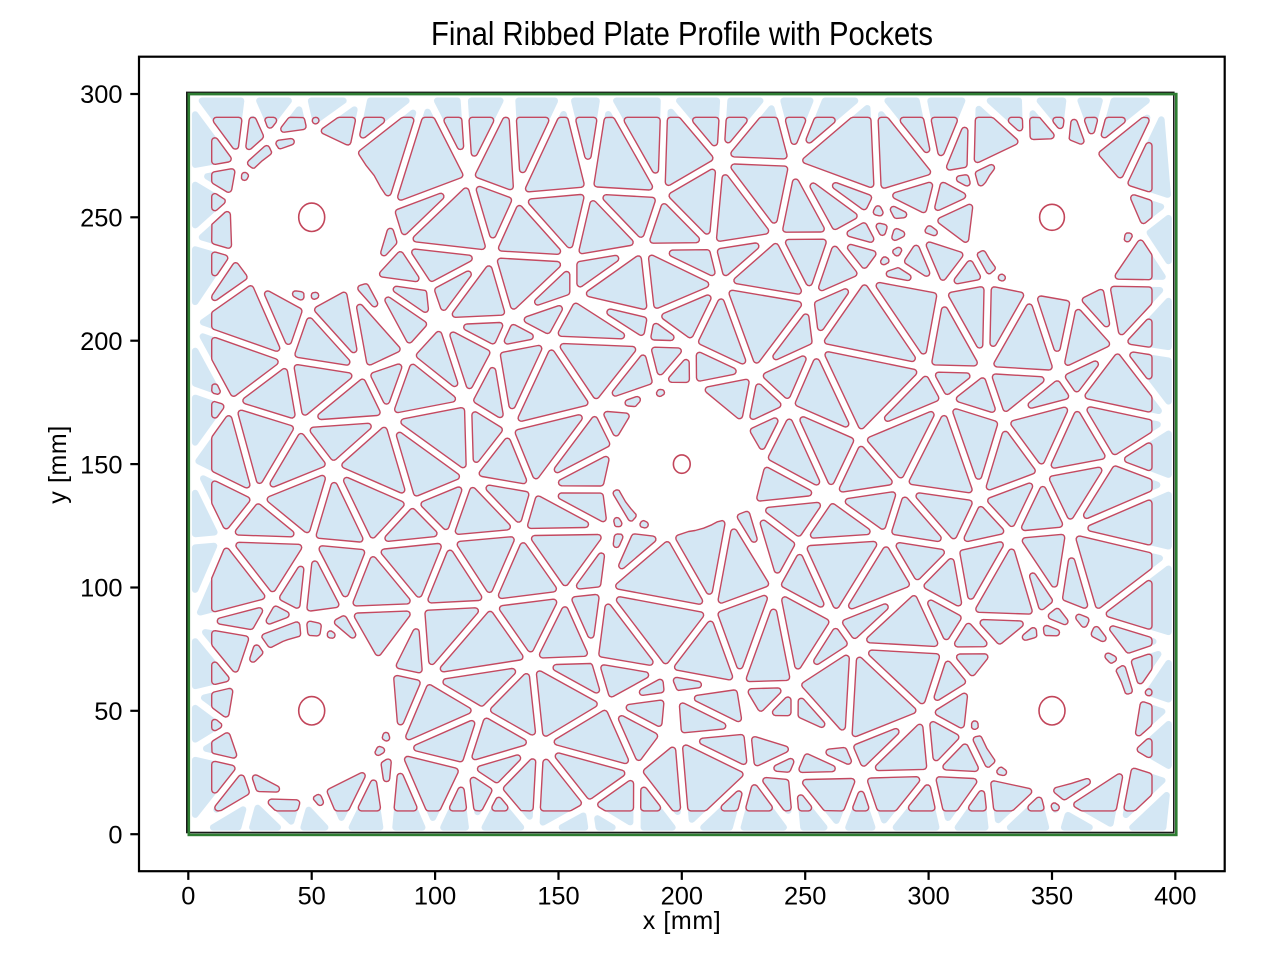 The image size is (1280, 960). What do you see at coordinates (1052, 897) in the screenshot?
I see `svg-text: 350` at bounding box center [1052, 897].